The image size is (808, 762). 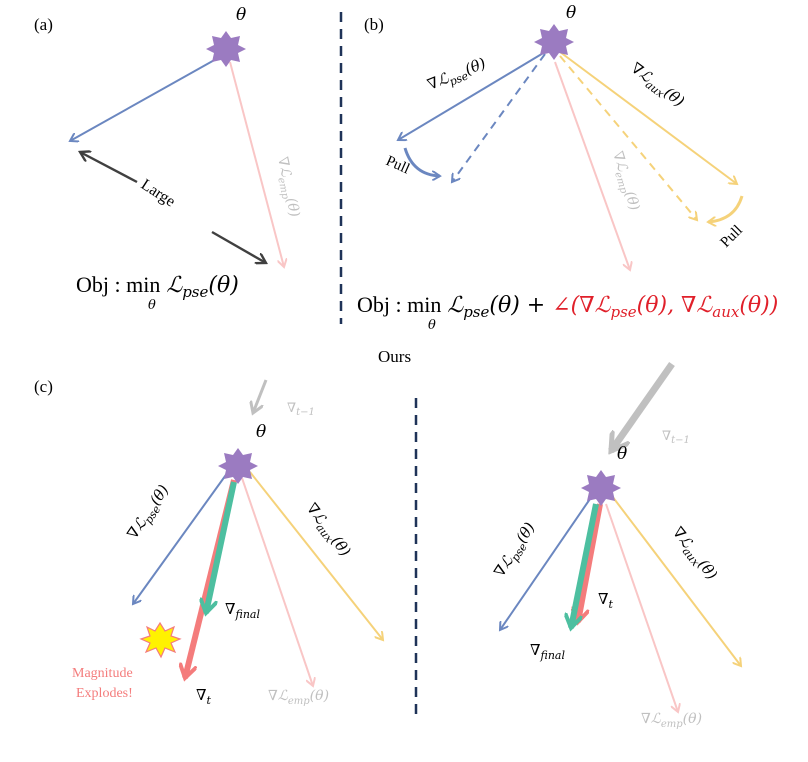 I want to click on panel-a-large-label: Large, so click(x=158, y=193).